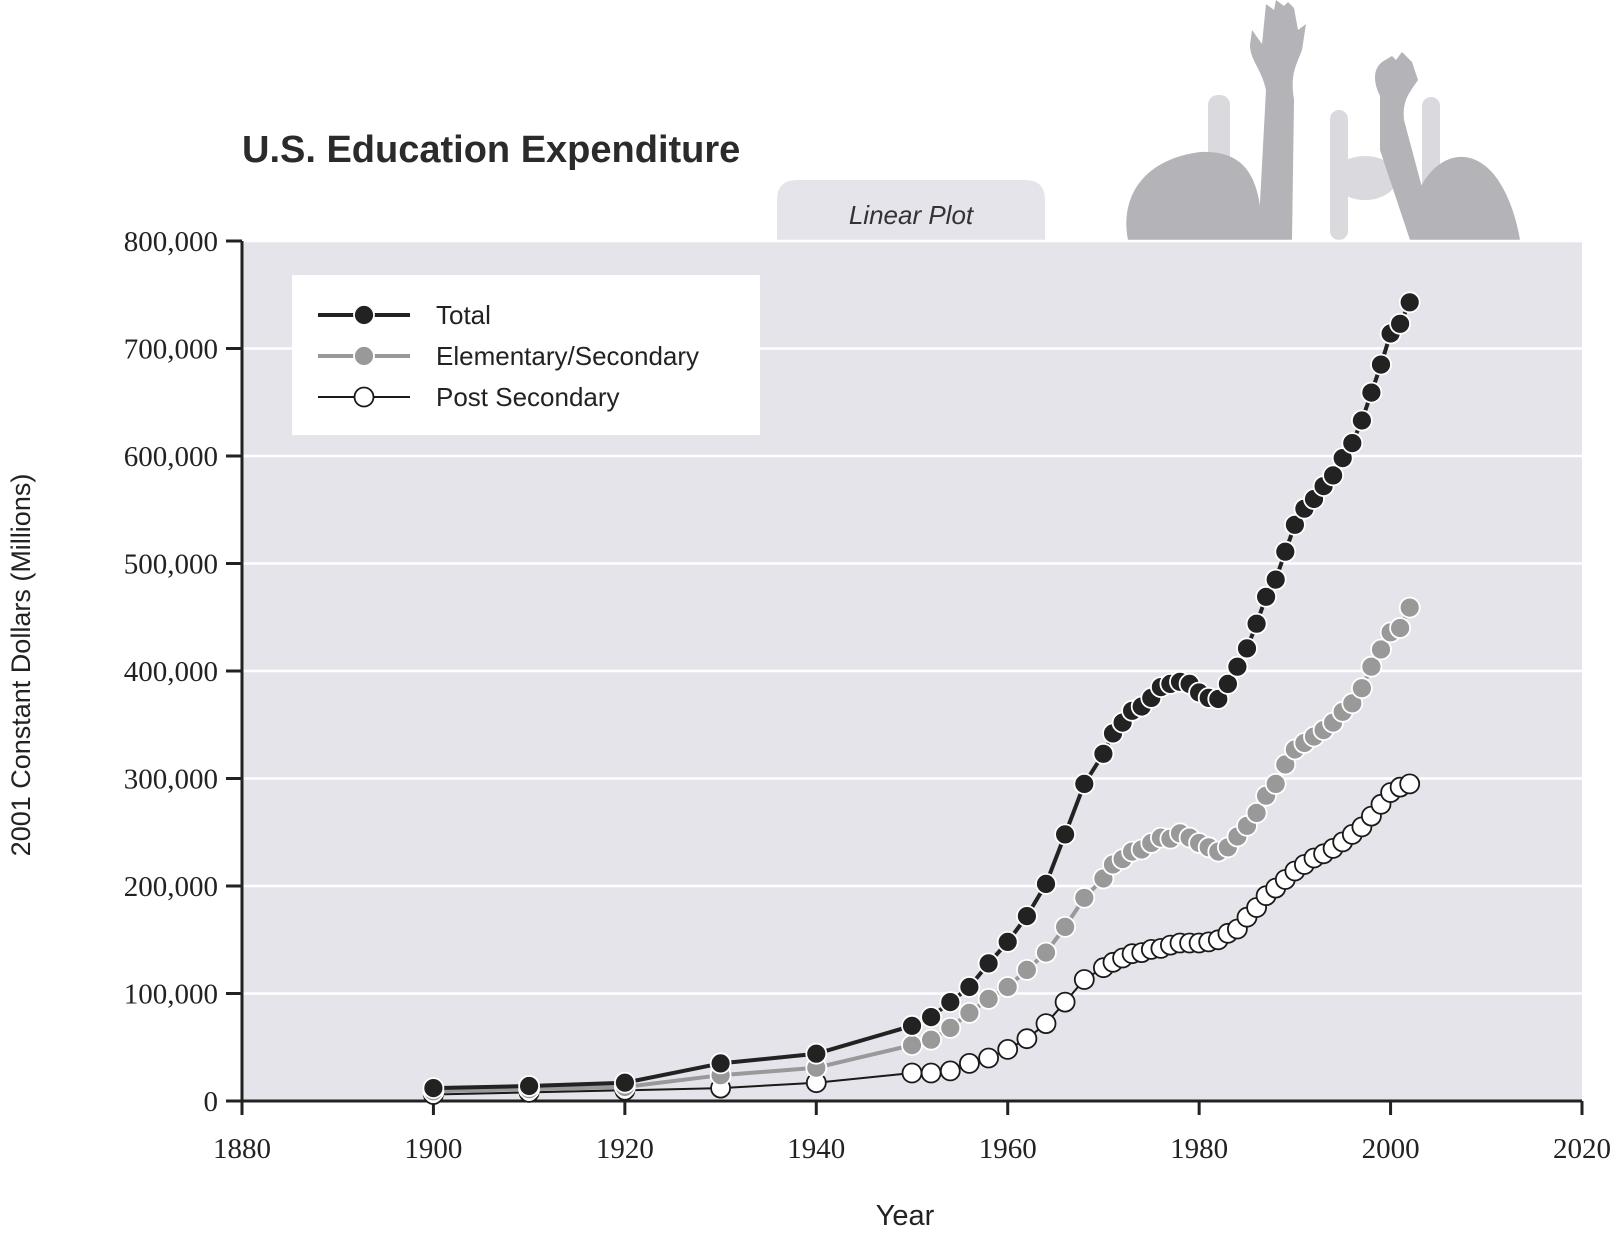  I want to click on x-axis: 1880 1900 1920 1940 1960 1980 2000 2020, so click(912, 1132).